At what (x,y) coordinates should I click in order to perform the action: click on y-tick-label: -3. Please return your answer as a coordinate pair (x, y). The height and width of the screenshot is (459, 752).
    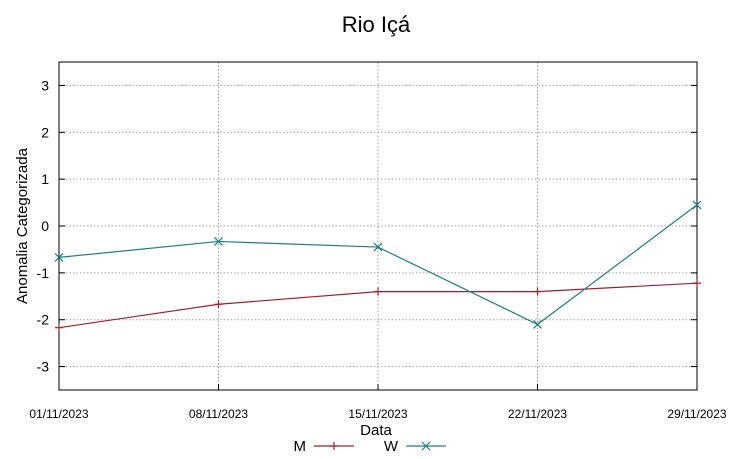
    Looking at the image, I should click on (43, 367).